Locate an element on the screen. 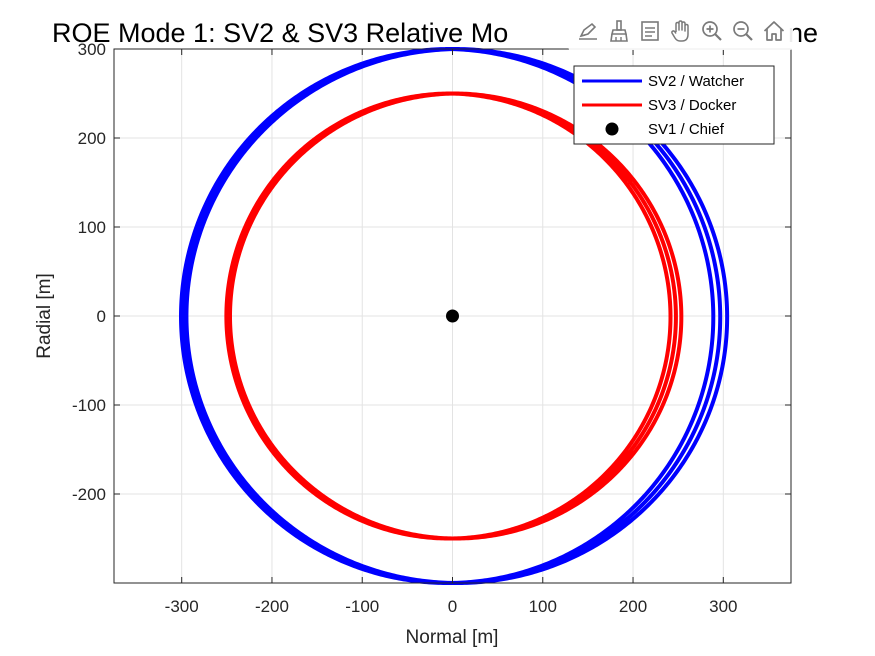 The image size is (875, 656). y-tick-label: 100 is located at coordinates (92, 227).